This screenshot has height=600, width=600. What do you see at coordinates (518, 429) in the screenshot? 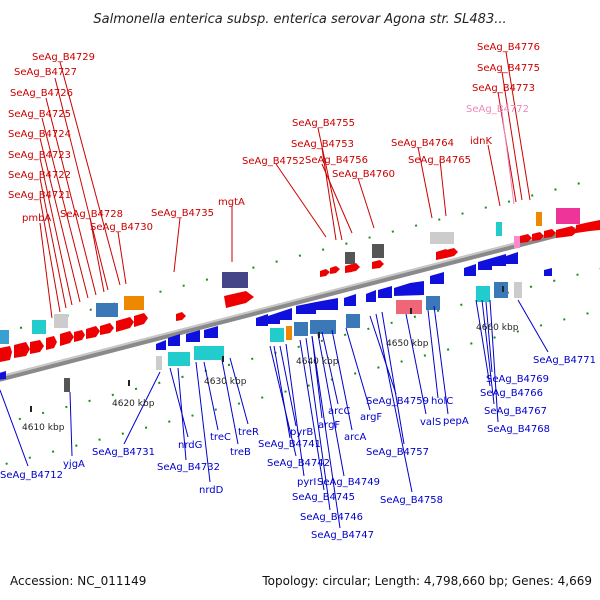
I see `gene-label: SeAg_B4768` at bounding box center [518, 429].